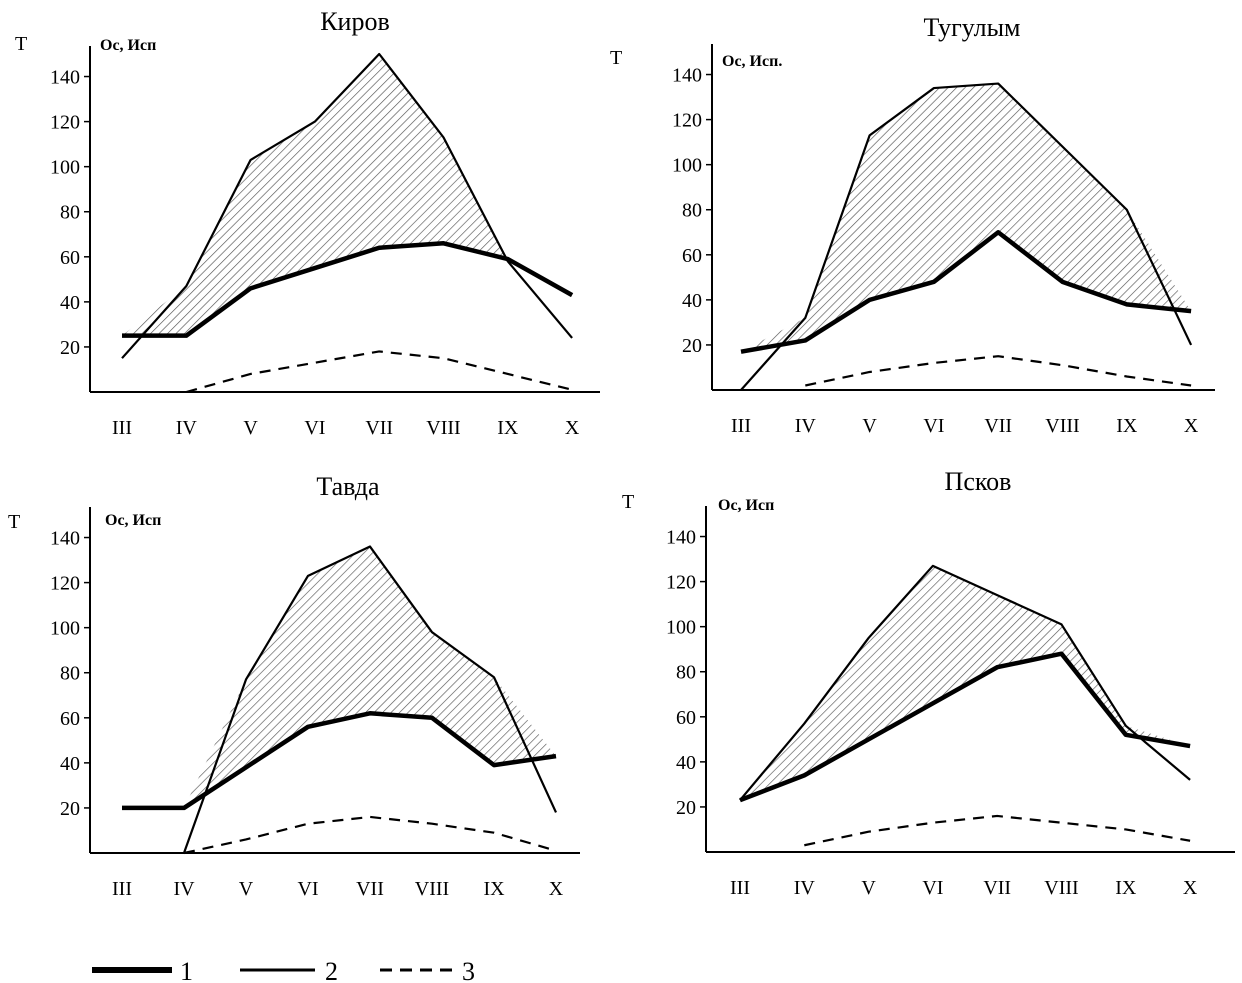  What do you see at coordinates (752, 61) in the screenshot?
I see `y-axis-label-secondary: Ос, Исп.` at bounding box center [752, 61].